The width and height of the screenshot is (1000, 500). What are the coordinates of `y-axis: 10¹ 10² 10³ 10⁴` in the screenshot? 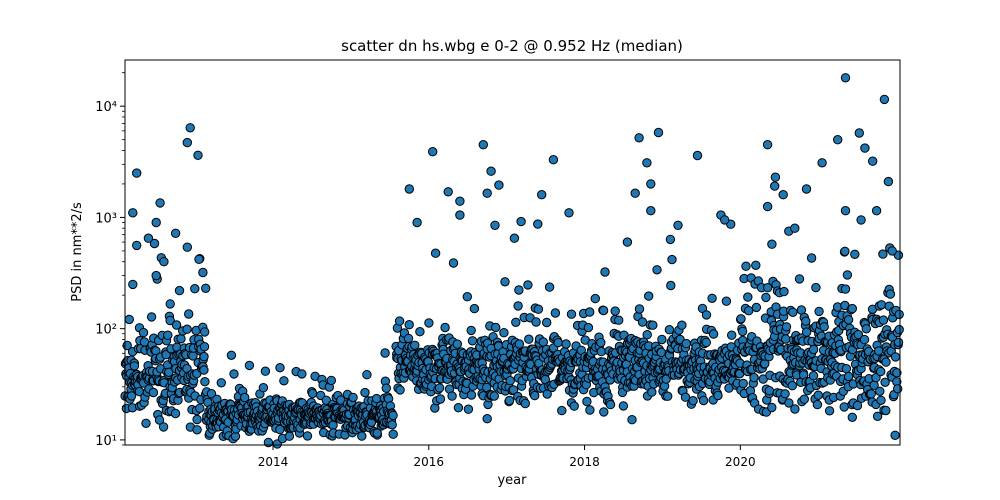 It's located at (110, 260).